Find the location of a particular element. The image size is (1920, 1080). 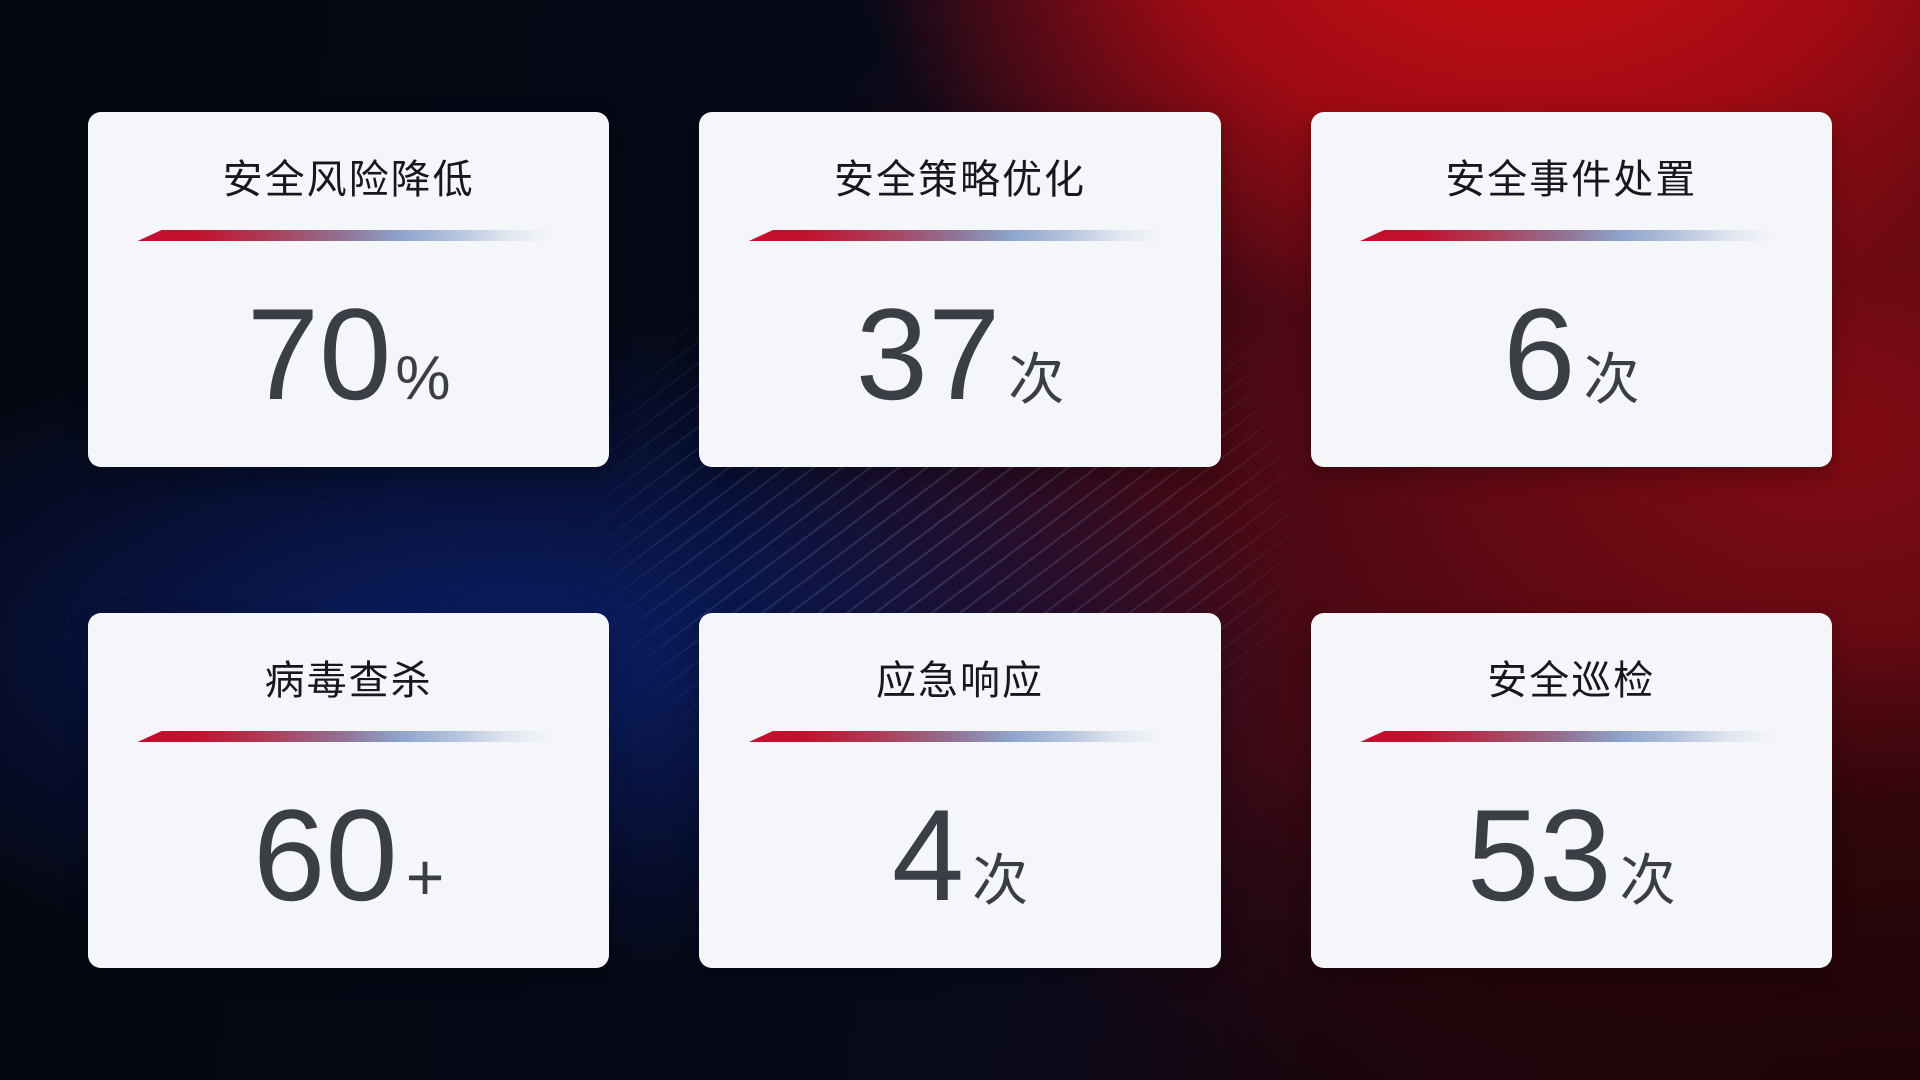

stat-card-emergency-response: 应急响应 4 次 is located at coordinates (960, 790).